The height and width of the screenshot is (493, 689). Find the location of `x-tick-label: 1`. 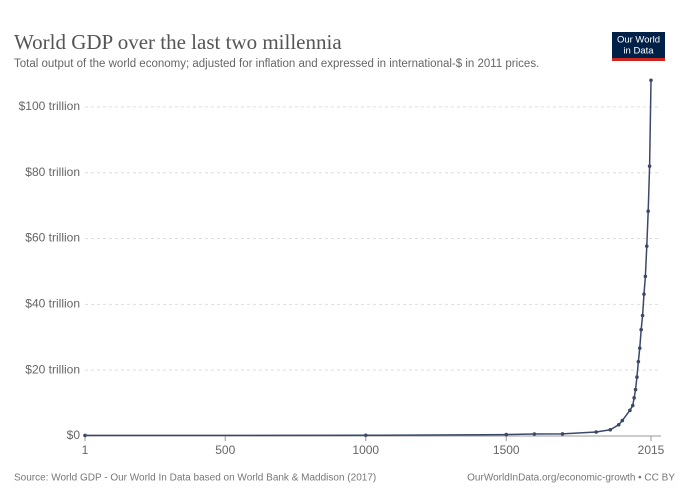

x-tick-label: 1 is located at coordinates (85, 450).